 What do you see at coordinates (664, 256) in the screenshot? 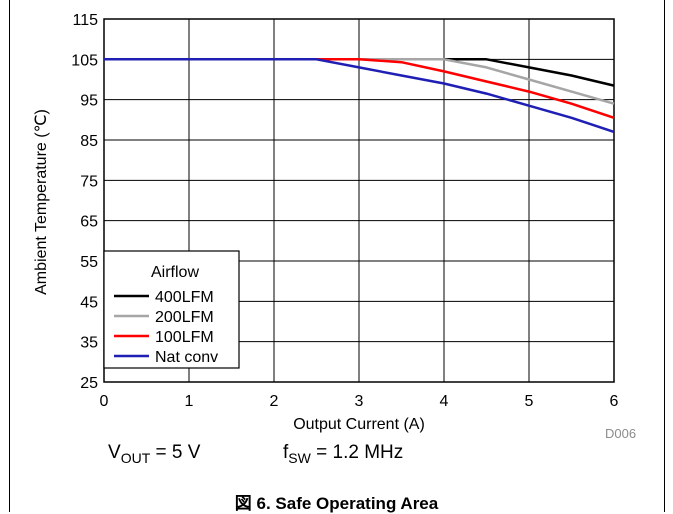
I see `frame-right-border` at bounding box center [664, 256].